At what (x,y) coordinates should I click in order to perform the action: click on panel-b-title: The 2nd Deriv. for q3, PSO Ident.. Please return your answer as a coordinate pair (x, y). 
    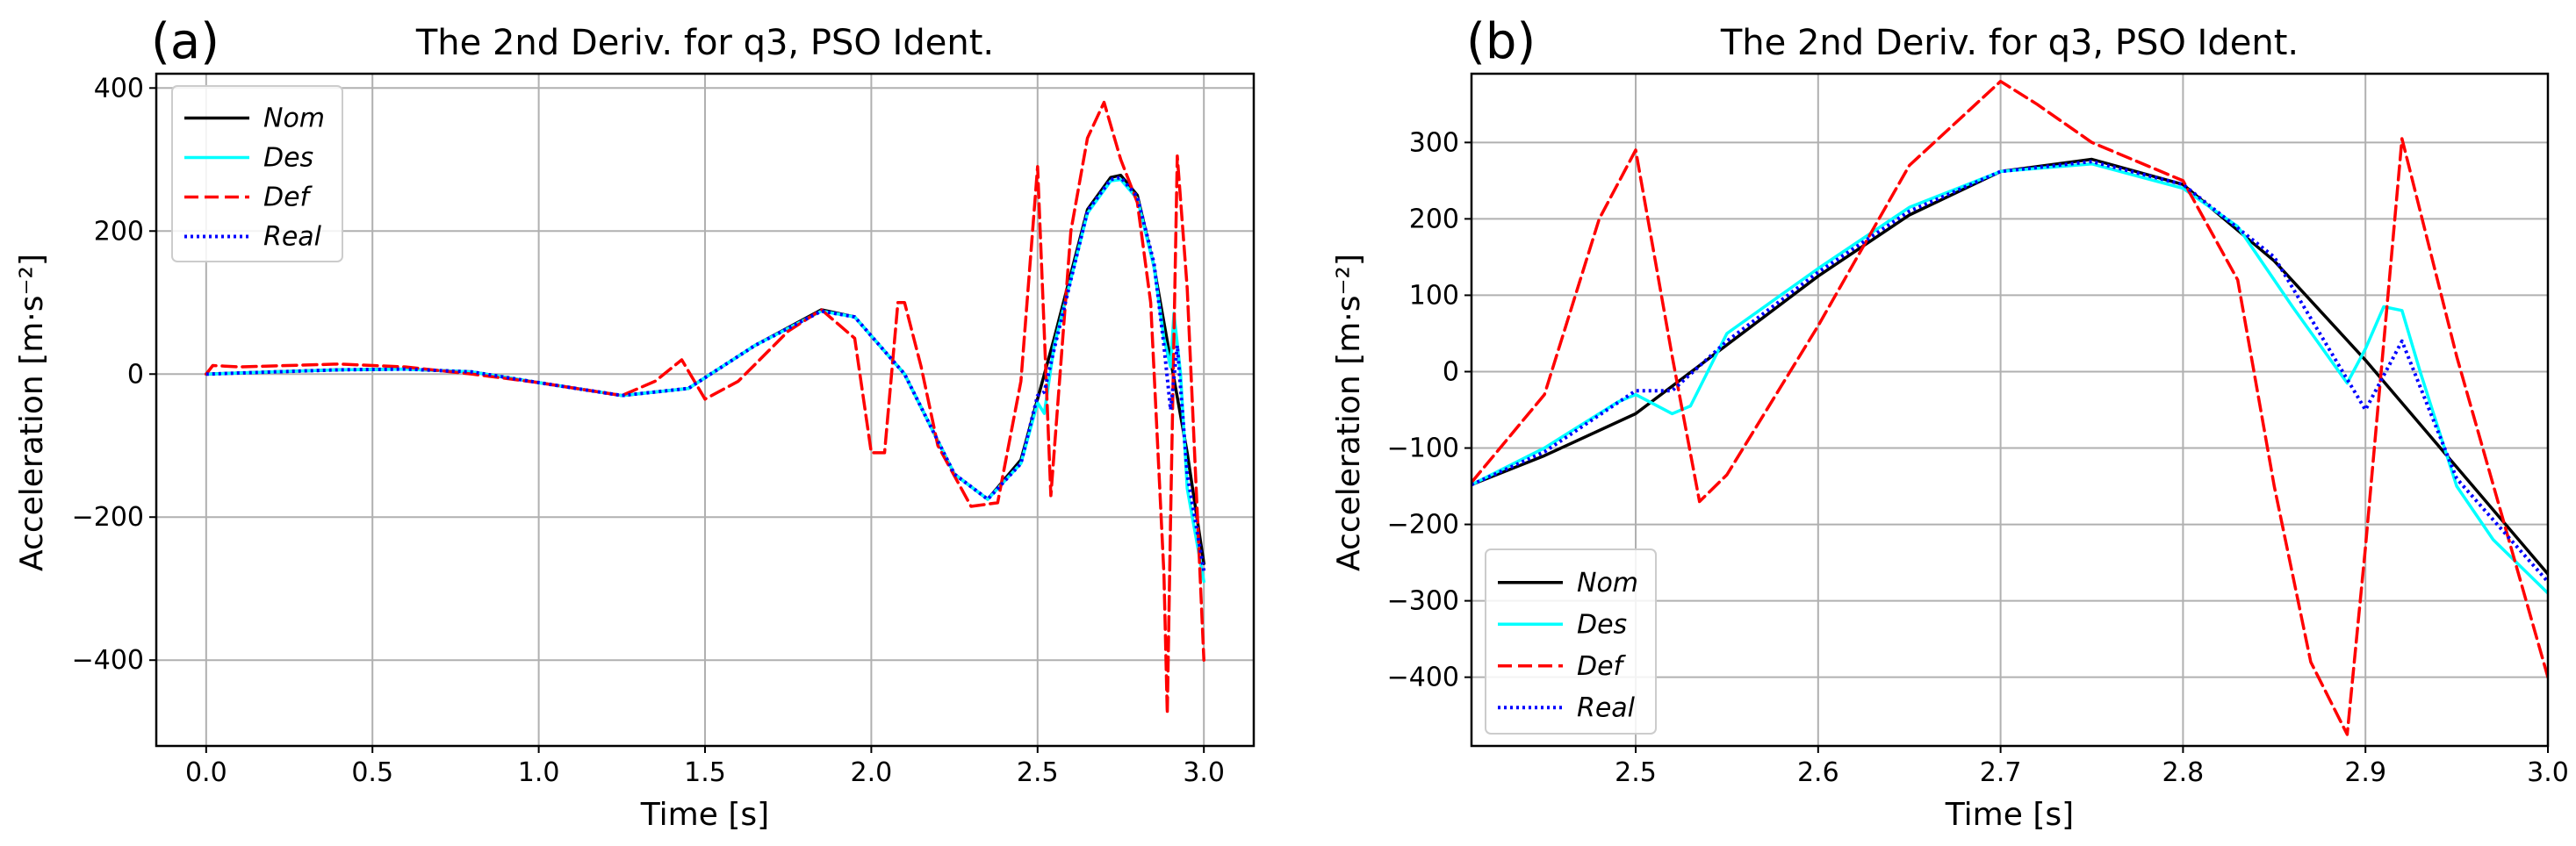
    Looking at the image, I should click on (2009, 43).